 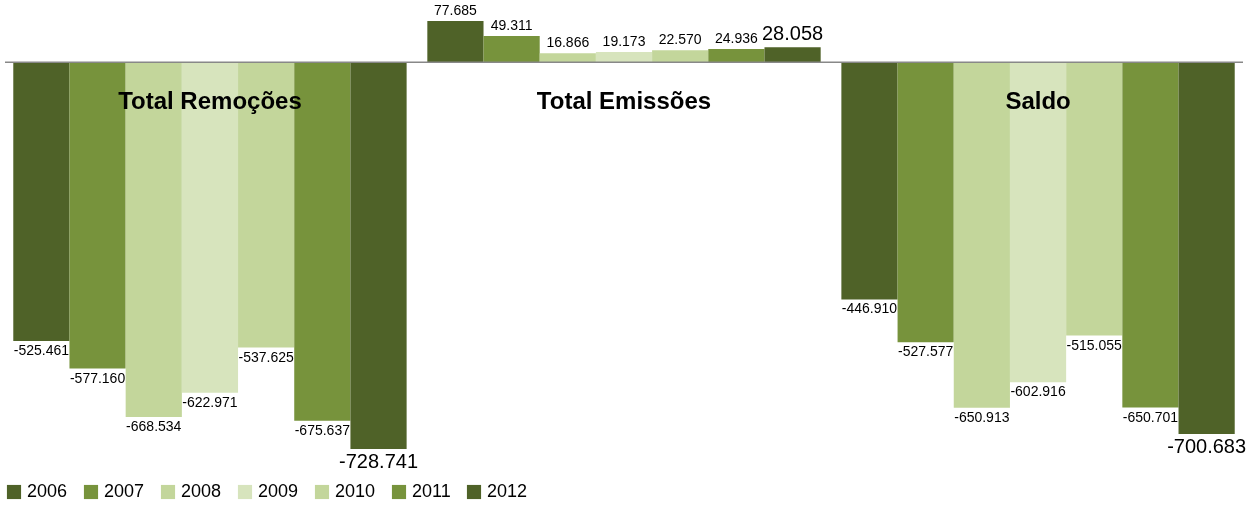 What do you see at coordinates (322, 429) in the screenshot?
I see `data-label: -675.637` at bounding box center [322, 429].